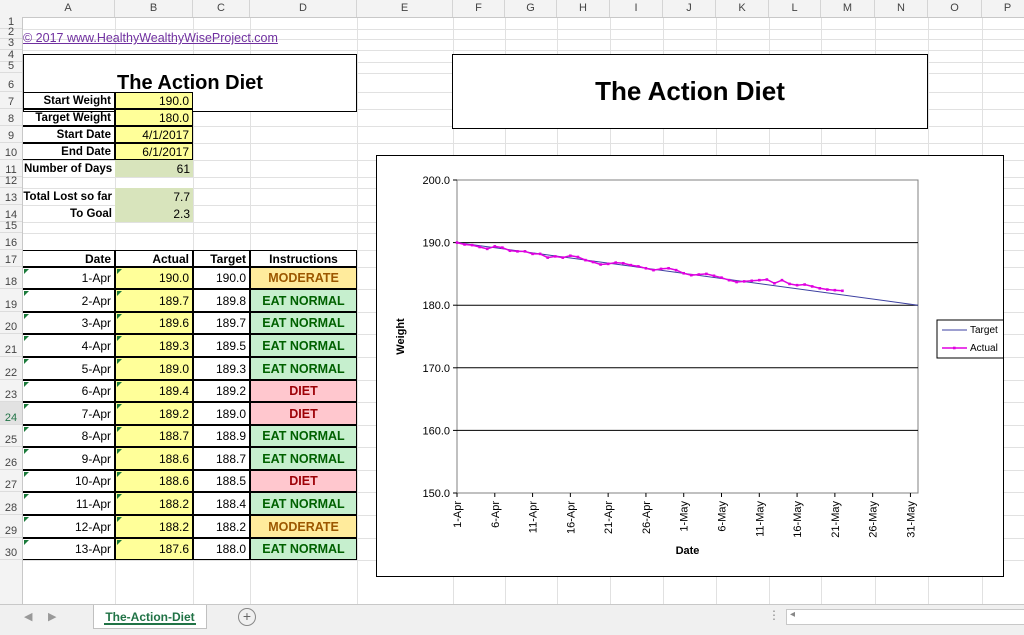 This screenshot has width=1024, height=635. What do you see at coordinates (69, 345) in the screenshot?
I see `date-cell: 4-Apr` at bounding box center [69, 345].